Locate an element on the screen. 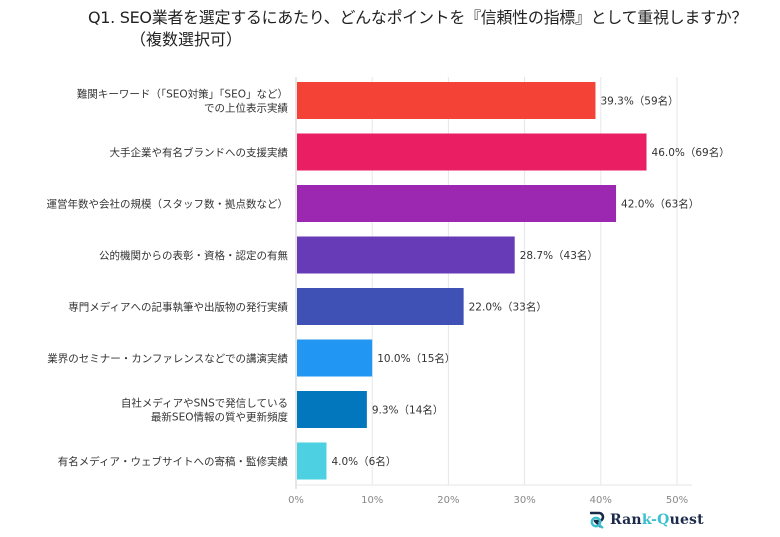 The image size is (780, 537). category-label: 最新SEO情報の質や更新頻度 is located at coordinates (220, 417).